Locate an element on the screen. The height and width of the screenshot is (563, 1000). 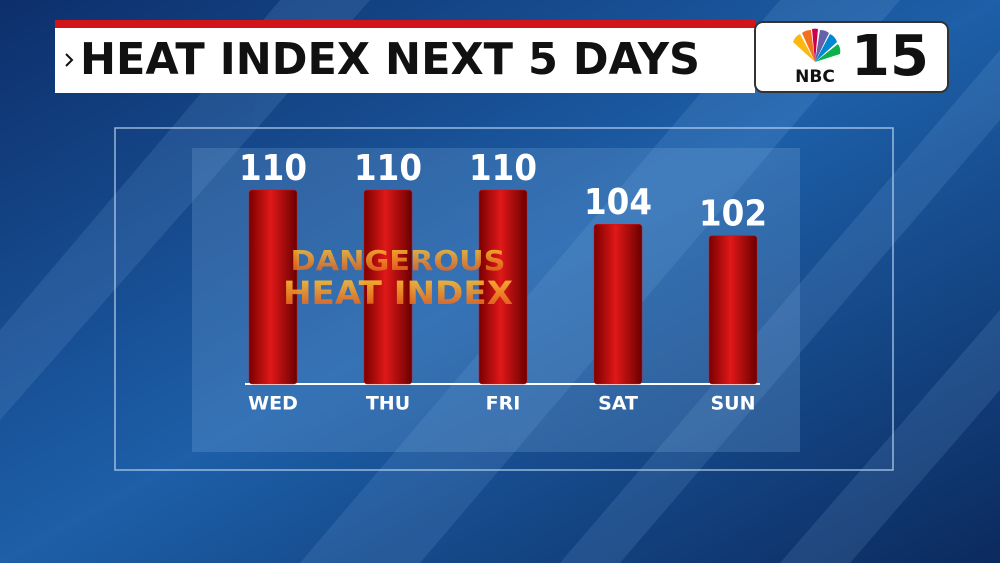
x-tick-label: WED is located at coordinates (273, 404).